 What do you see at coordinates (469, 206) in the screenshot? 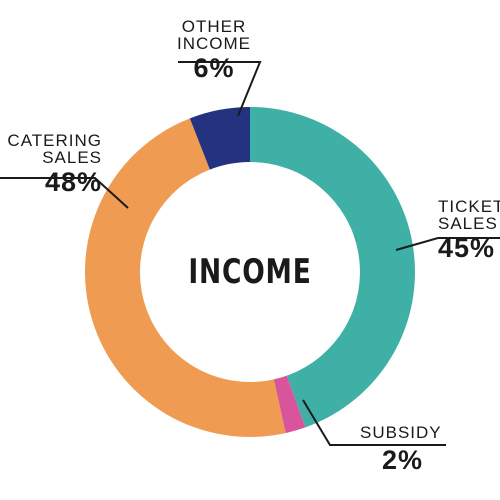
I see `ticket-name-1: TICKET` at bounding box center [469, 206].